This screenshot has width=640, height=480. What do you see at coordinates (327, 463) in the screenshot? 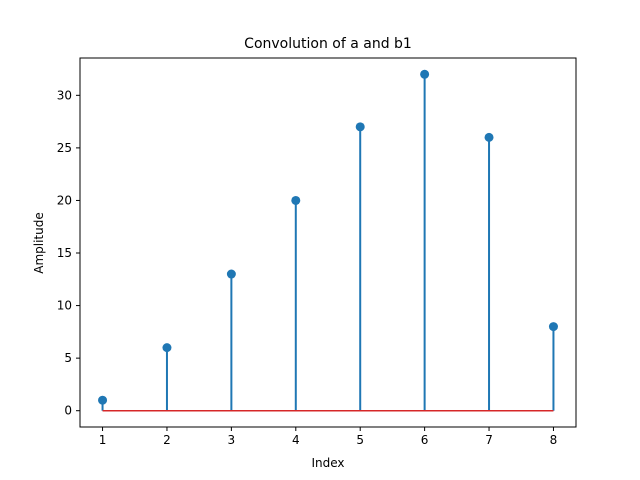
I see `x-axis-label: Index` at bounding box center [327, 463].